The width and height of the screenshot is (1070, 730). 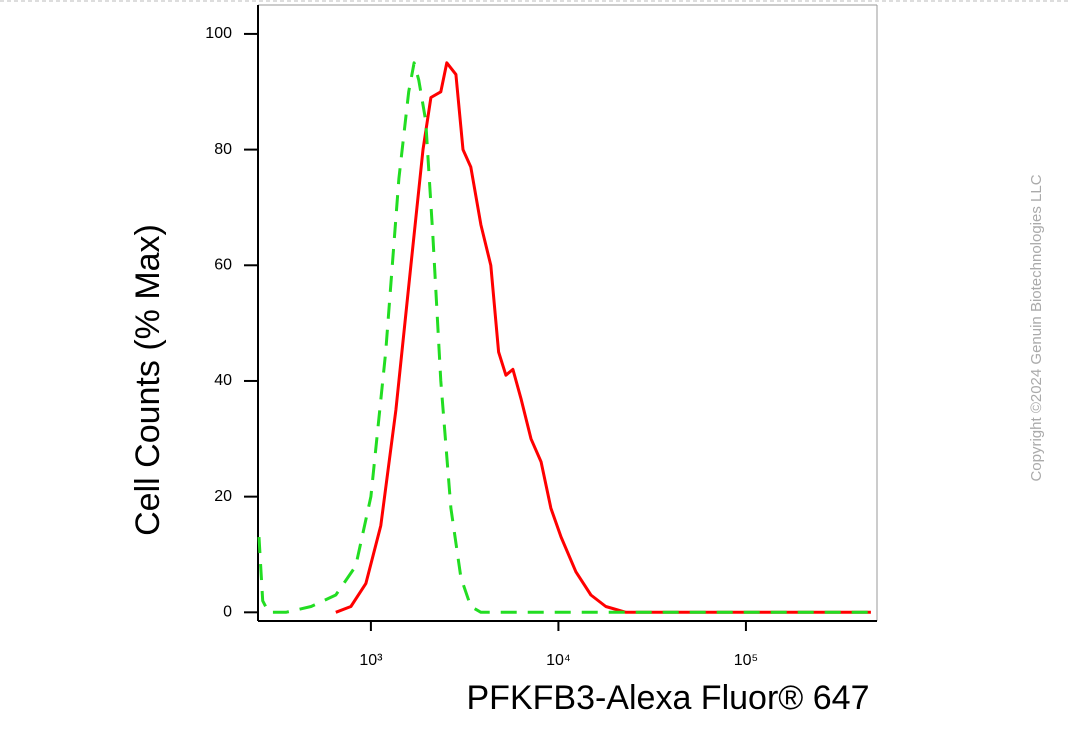 What do you see at coordinates (223, 149) in the screenshot?
I see `y-tick-label: 80` at bounding box center [223, 149].